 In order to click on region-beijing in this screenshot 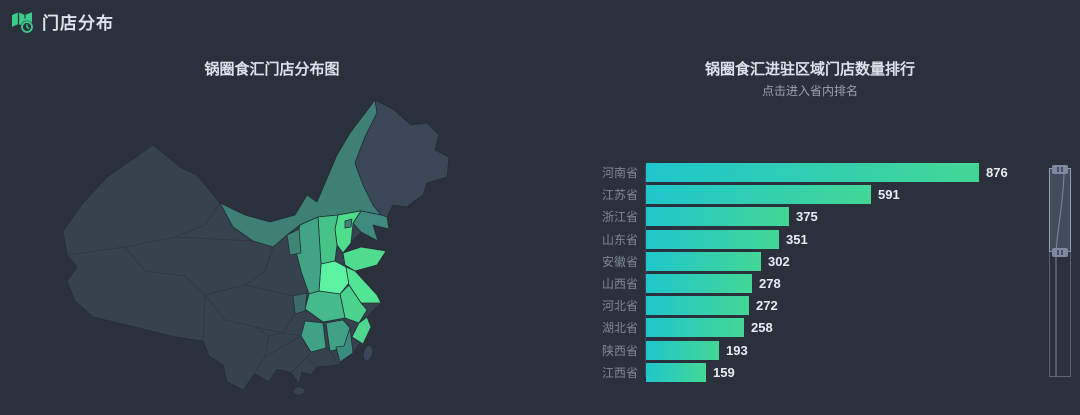, I will do `click(348, 223)`.